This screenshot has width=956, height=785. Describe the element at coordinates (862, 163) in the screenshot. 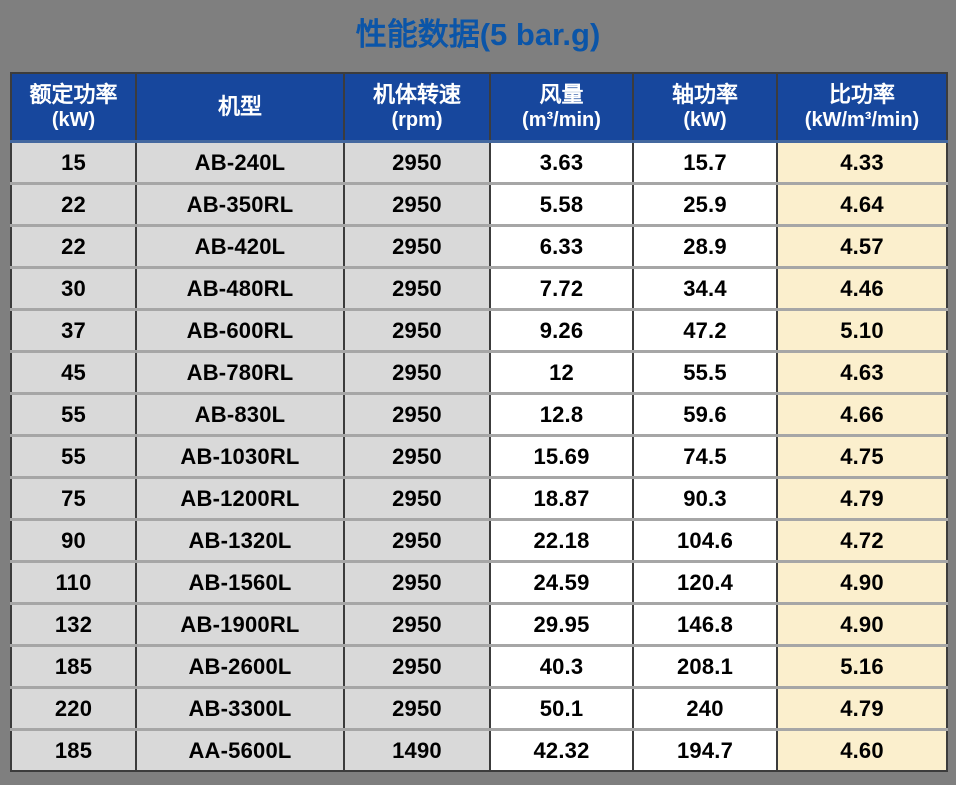

I see `cell-specific-power: 4.33` at that location.